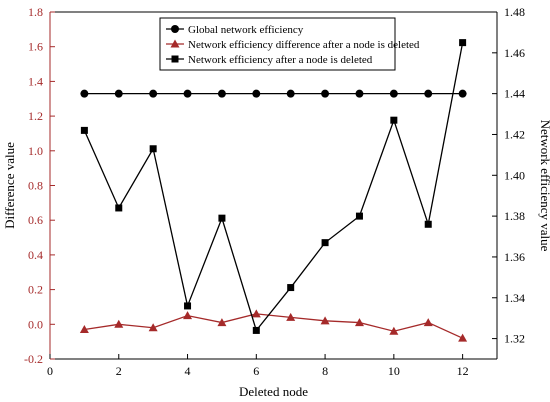 The image size is (550, 402). I want to click on y-right-tick-label: 1.48, so click(514, 12).